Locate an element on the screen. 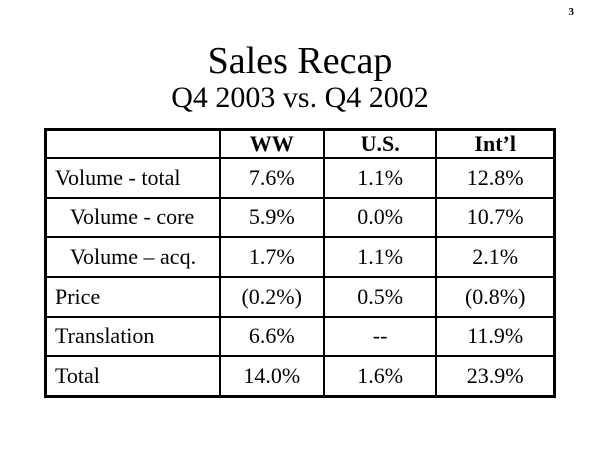 This screenshot has height=450, width=600. cell-value: -- is located at coordinates (380, 336).